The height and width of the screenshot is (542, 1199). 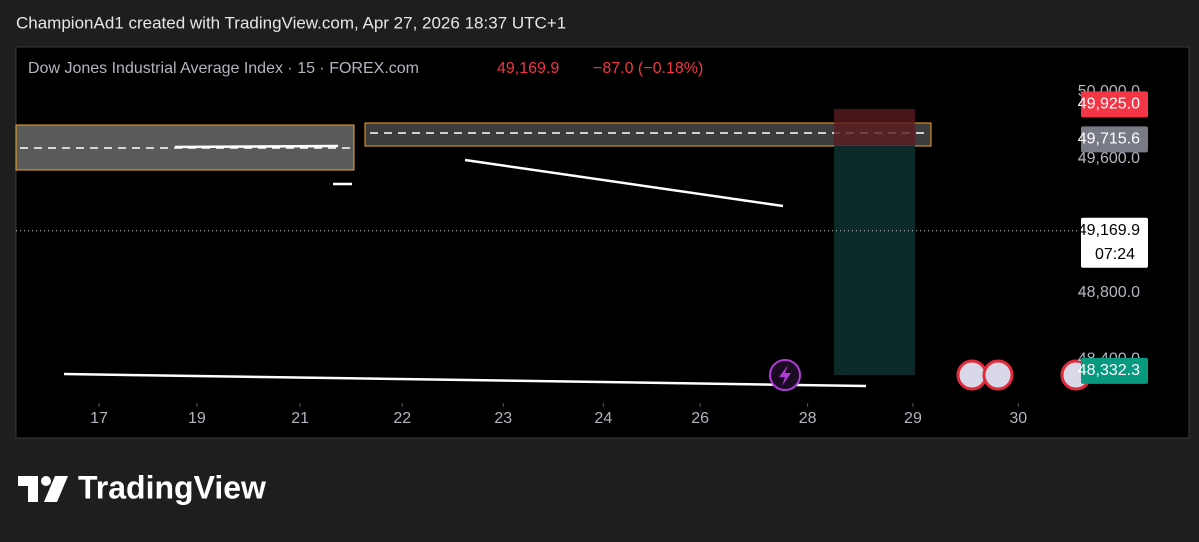 What do you see at coordinates (1109, 158) in the screenshot?
I see `y-tick-label: 49,600.0` at bounding box center [1109, 158].